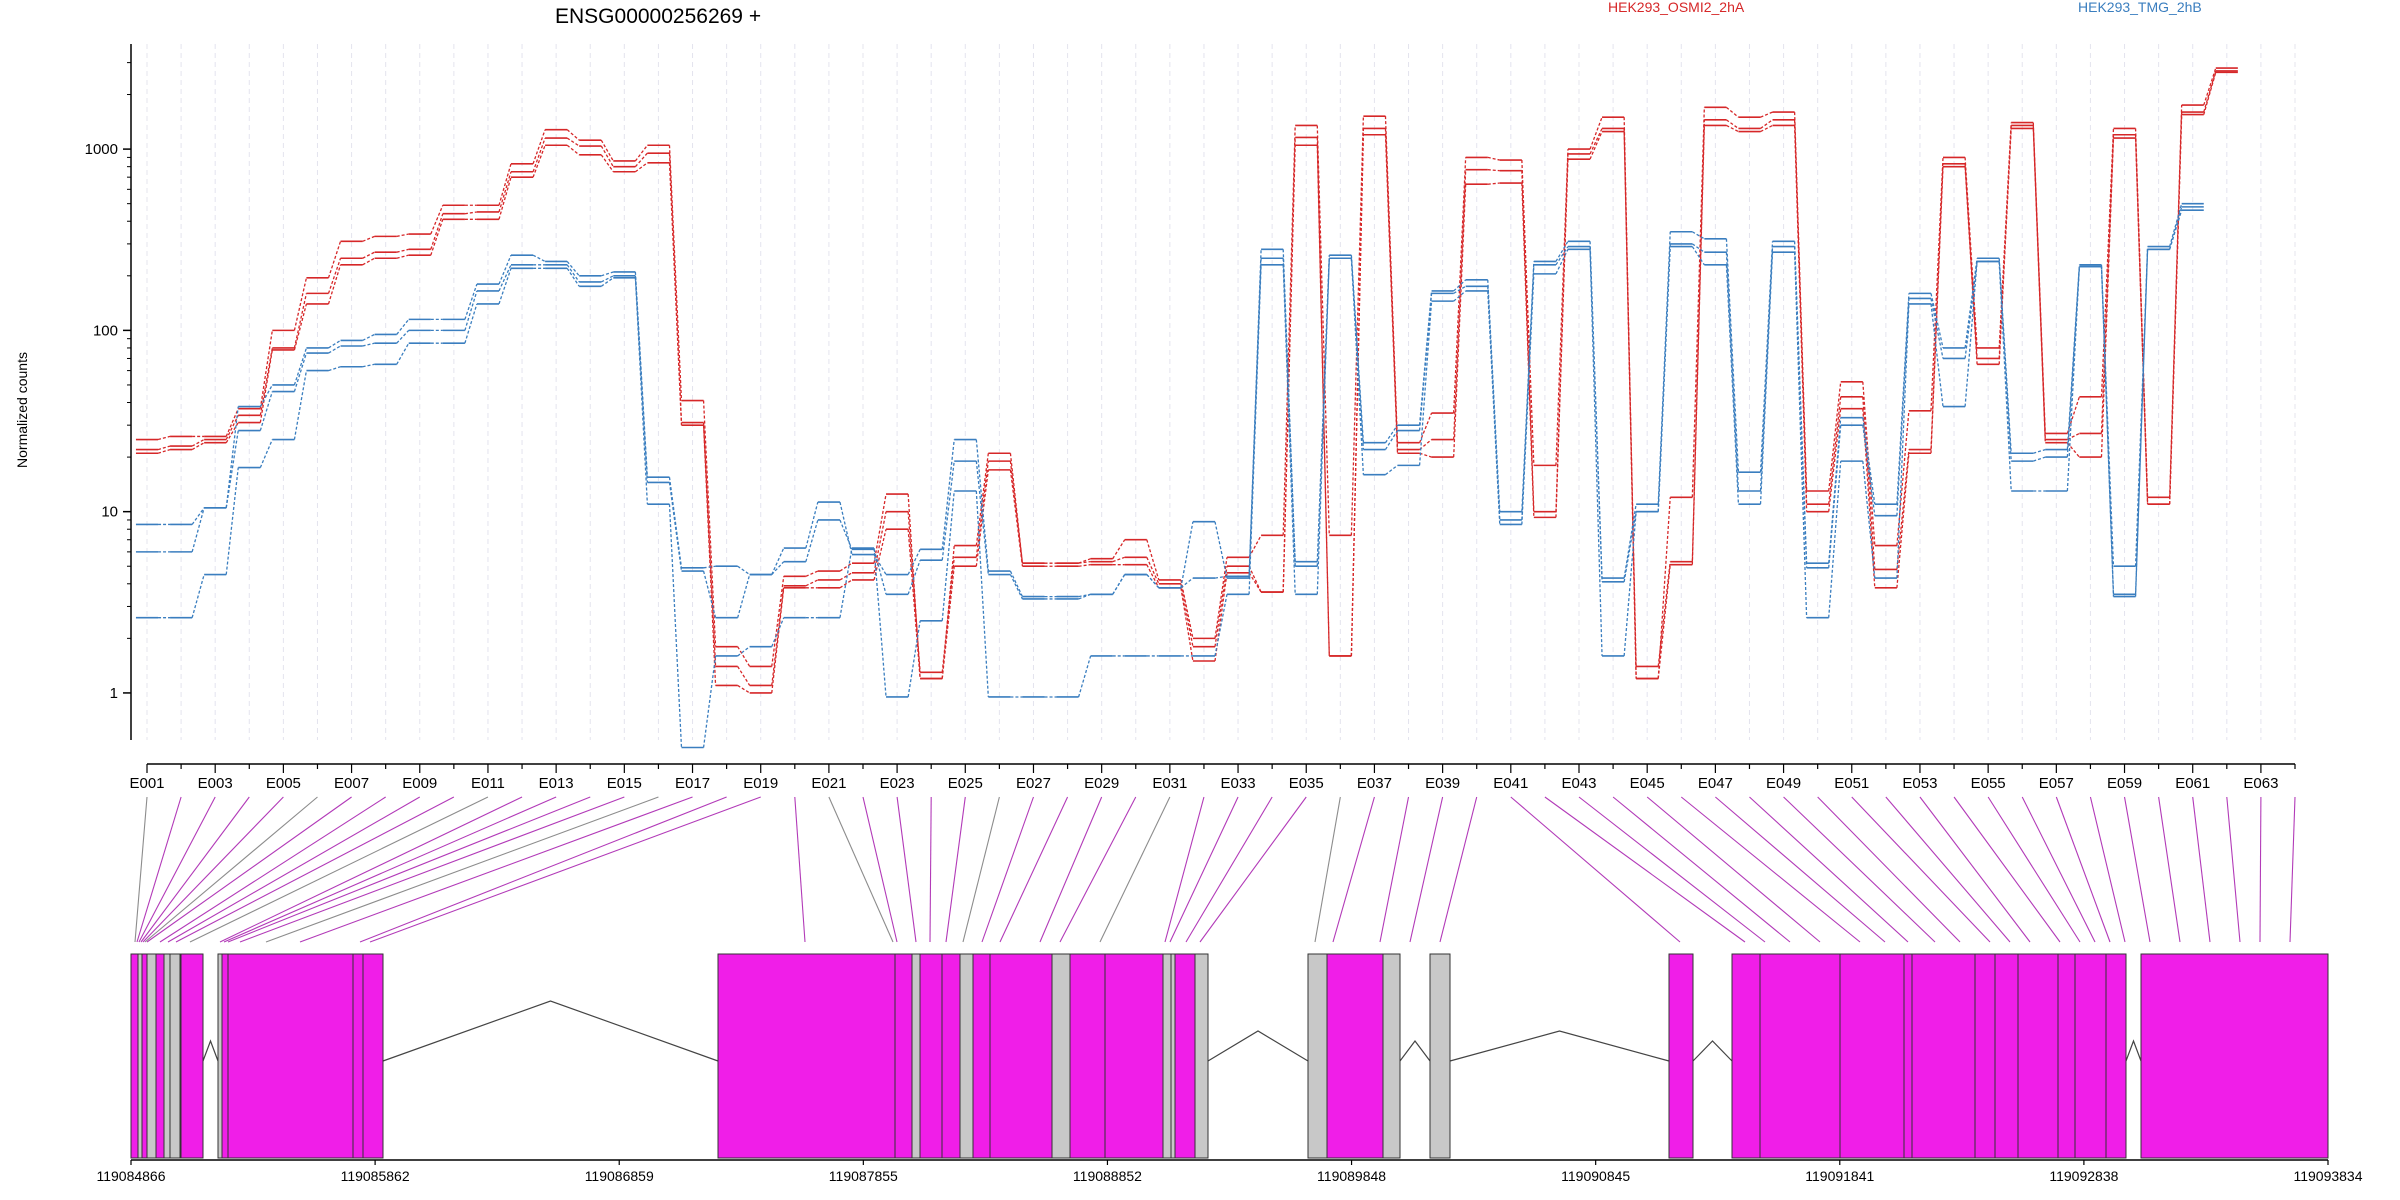 The height and width of the screenshot is (1200, 2400). Describe the element at coordinates (1578, 783) in the screenshot. I see `x-tick-label: E043` at that location.